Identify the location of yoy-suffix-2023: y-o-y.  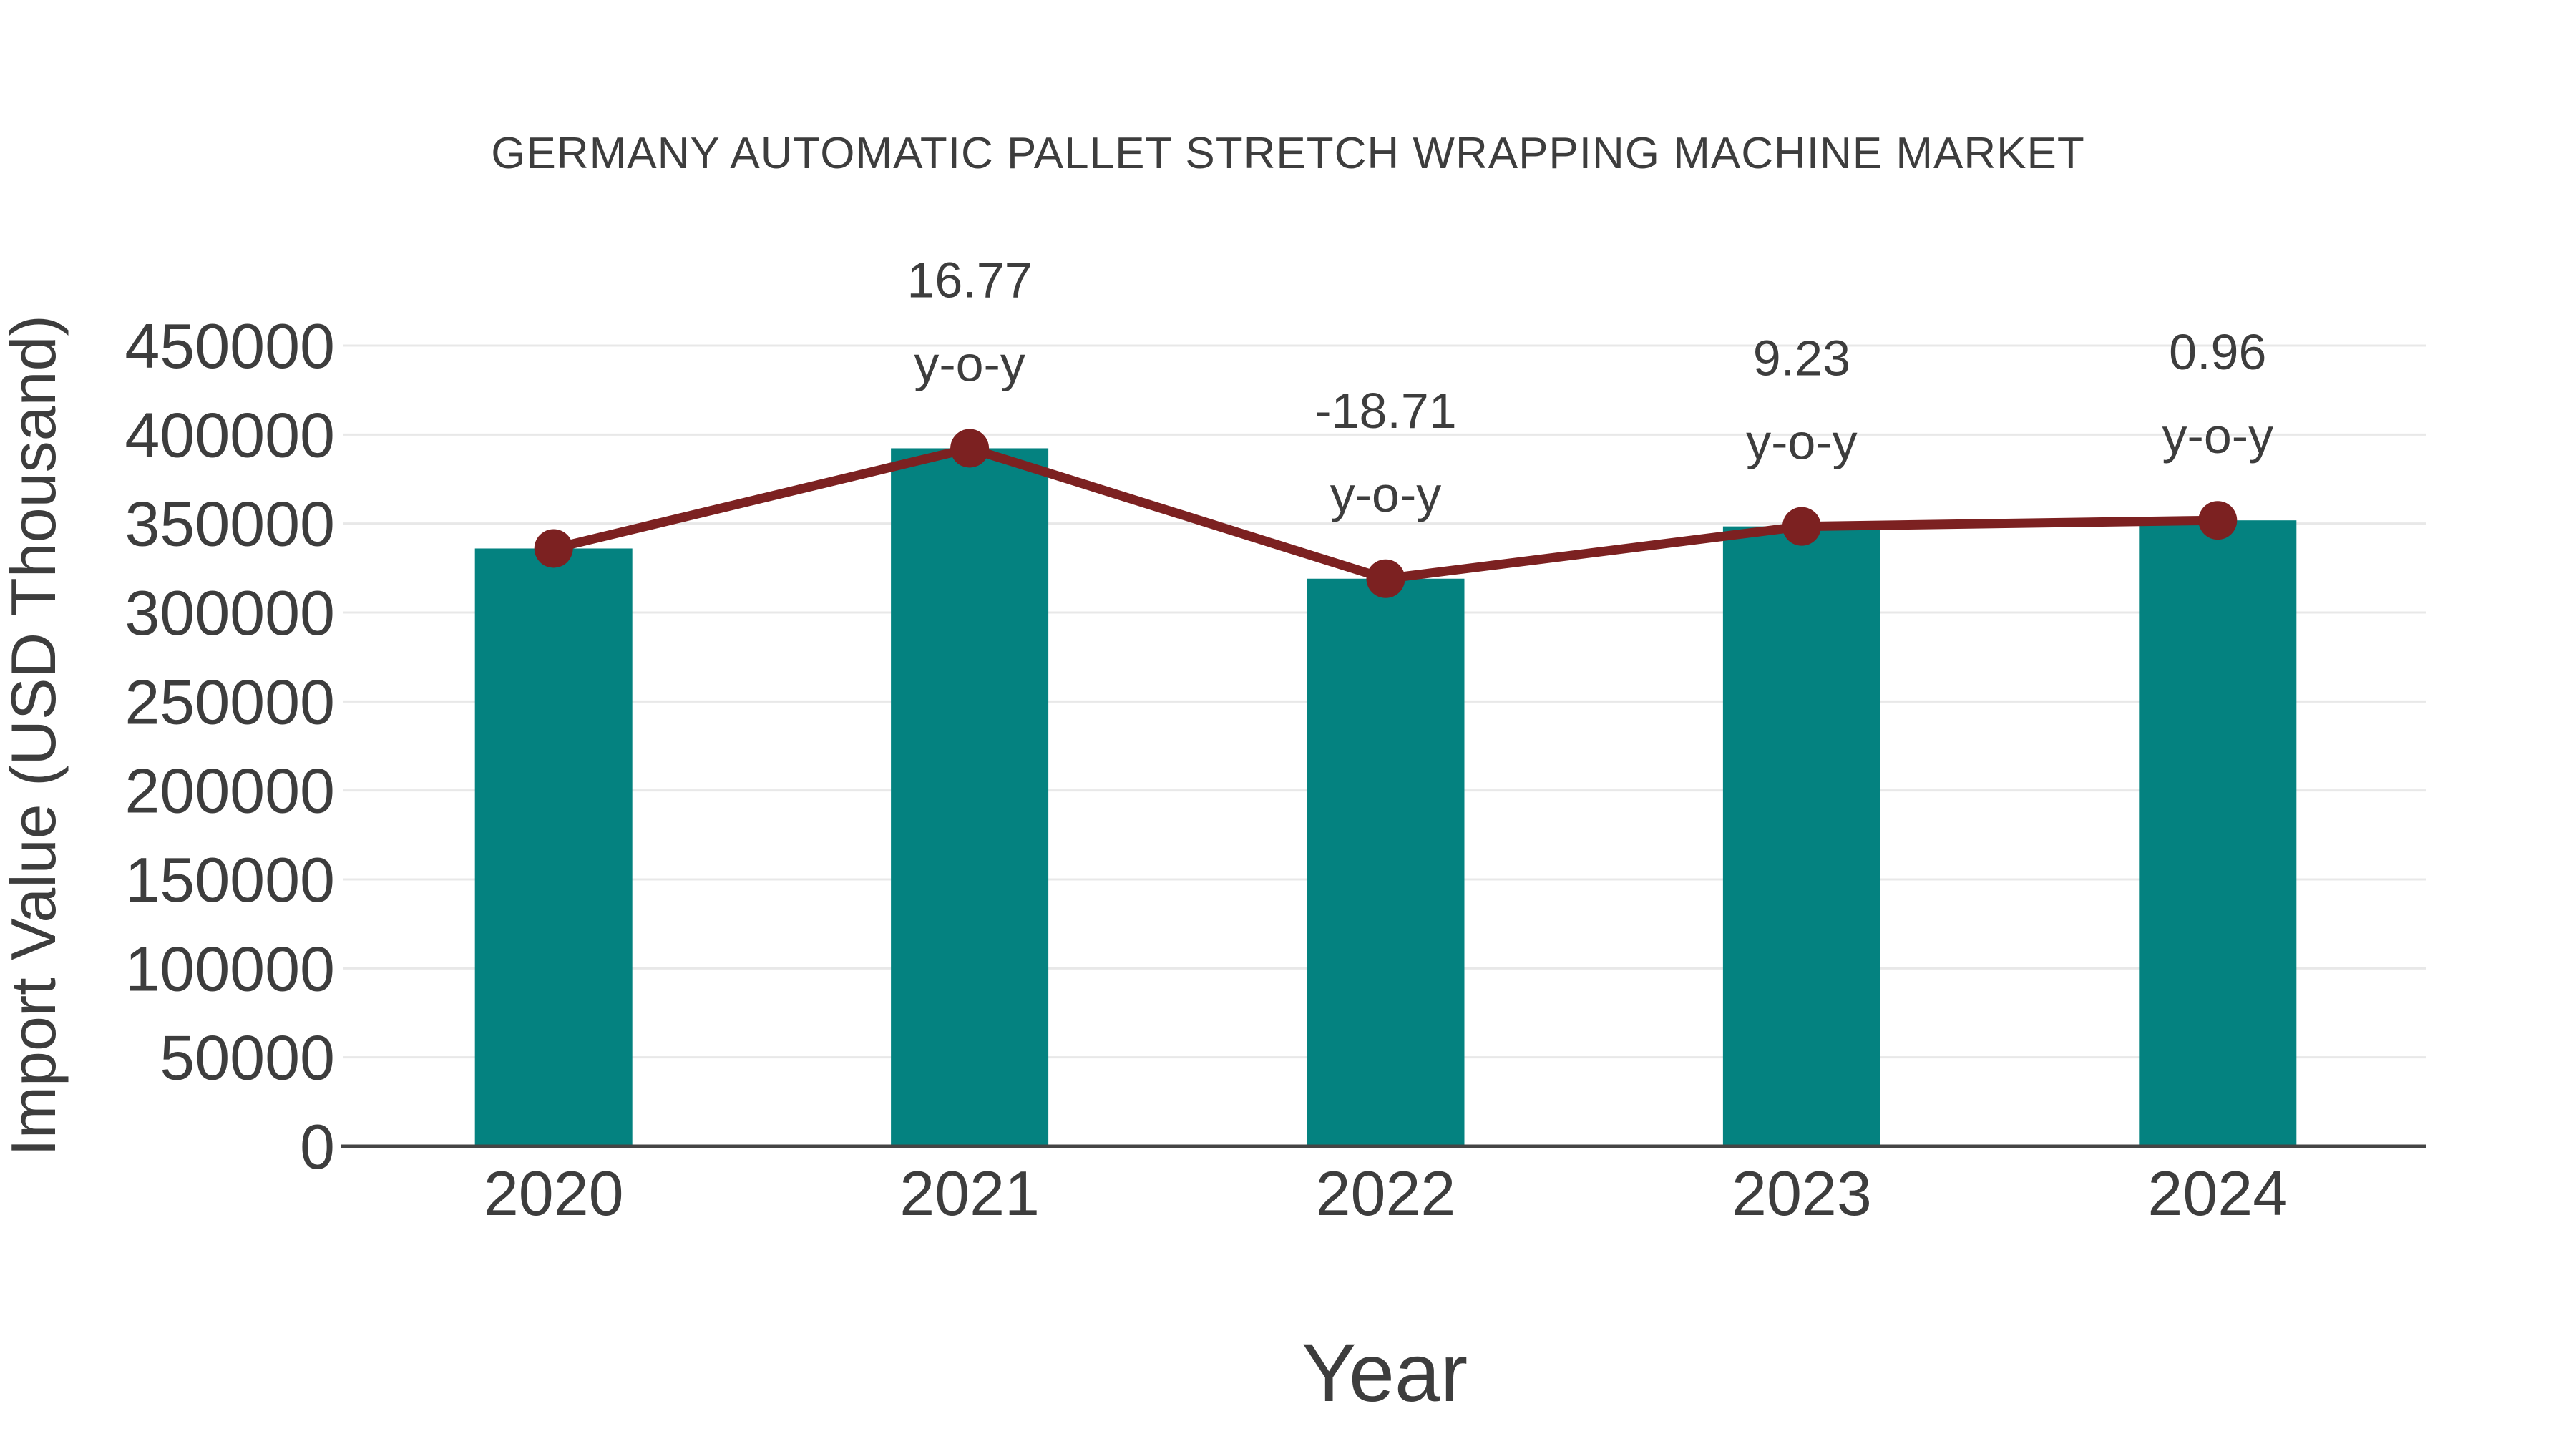
(1802, 442).